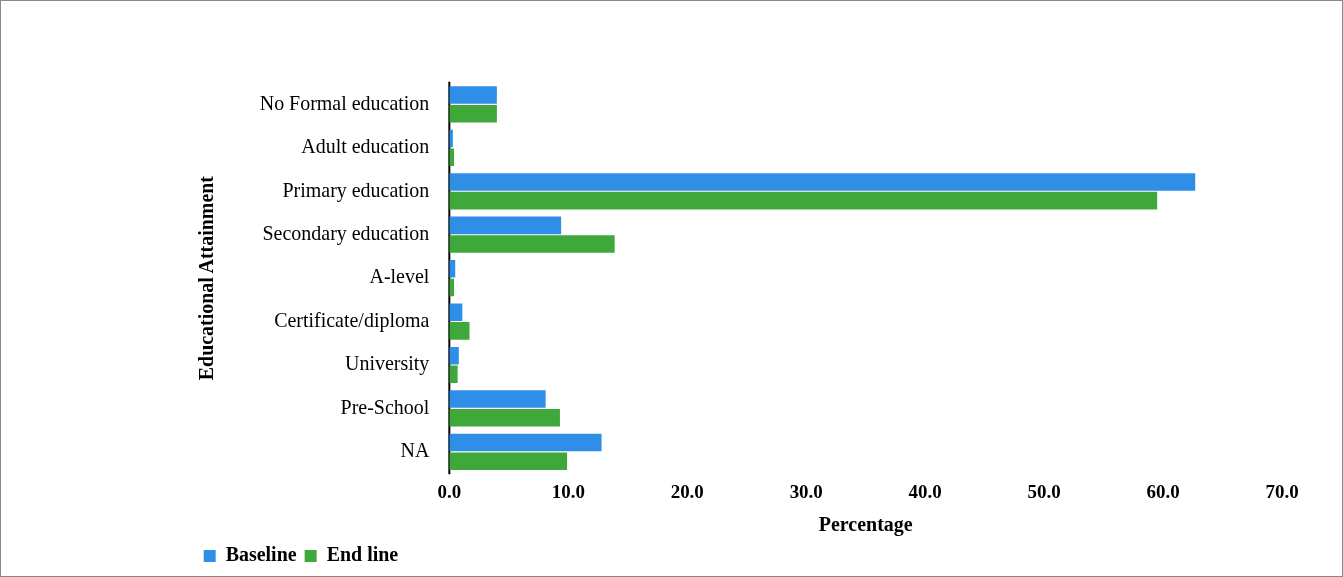 Image resolution: width=1343 pixels, height=577 pixels. I want to click on x-axis-title: Percentage, so click(865, 525).